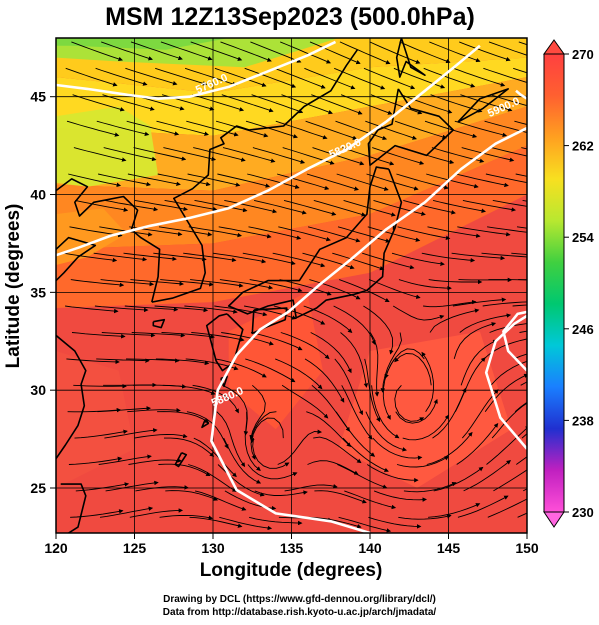 The height and width of the screenshot is (625, 599). I want to click on y-tick-label: 35, so click(38, 292).